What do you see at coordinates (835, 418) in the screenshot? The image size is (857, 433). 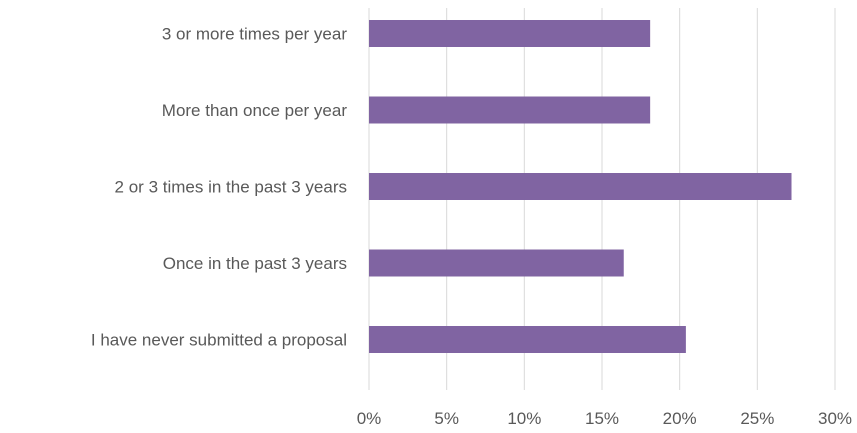 I see `x-tick-label: 30%` at bounding box center [835, 418].